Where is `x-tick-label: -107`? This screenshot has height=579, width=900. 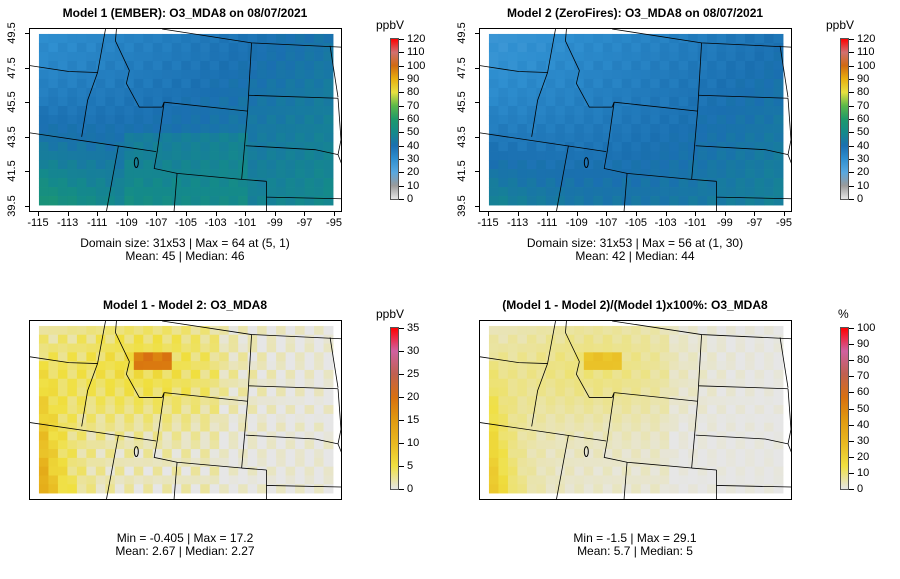 x-tick-label: -107 is located at coordinates (606, 223).